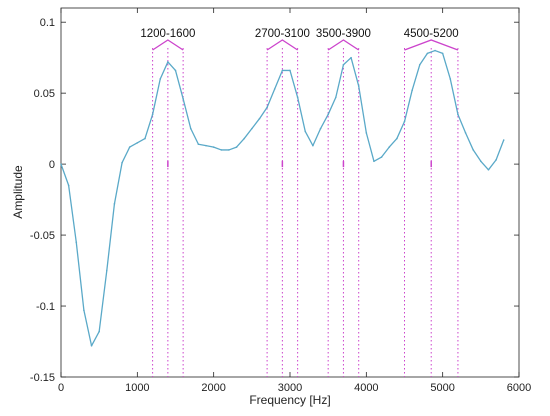  What do you see at coordinates (431, 34) in the screenshot?
I see `band-label: 4500-5200` at bounding box center [431, 34].